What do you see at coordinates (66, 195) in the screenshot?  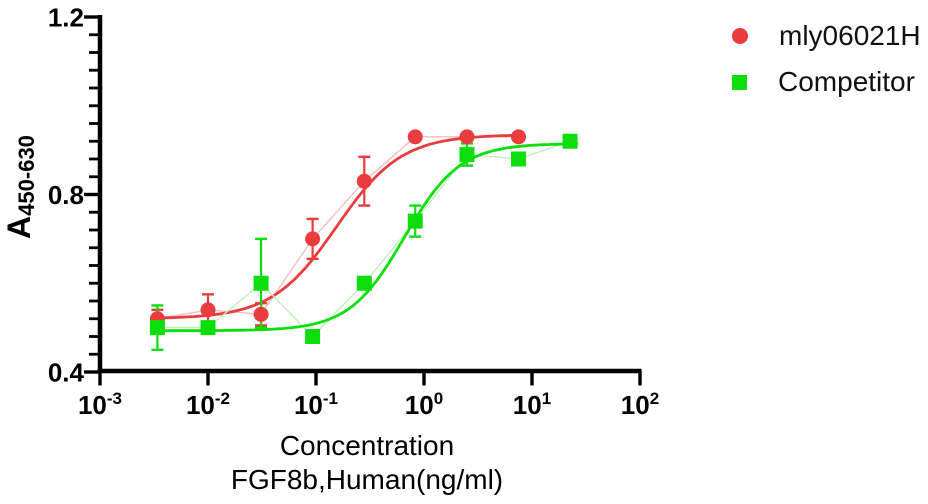 I see `y-tick-label: 0.8` at bounding box center [66, 195].